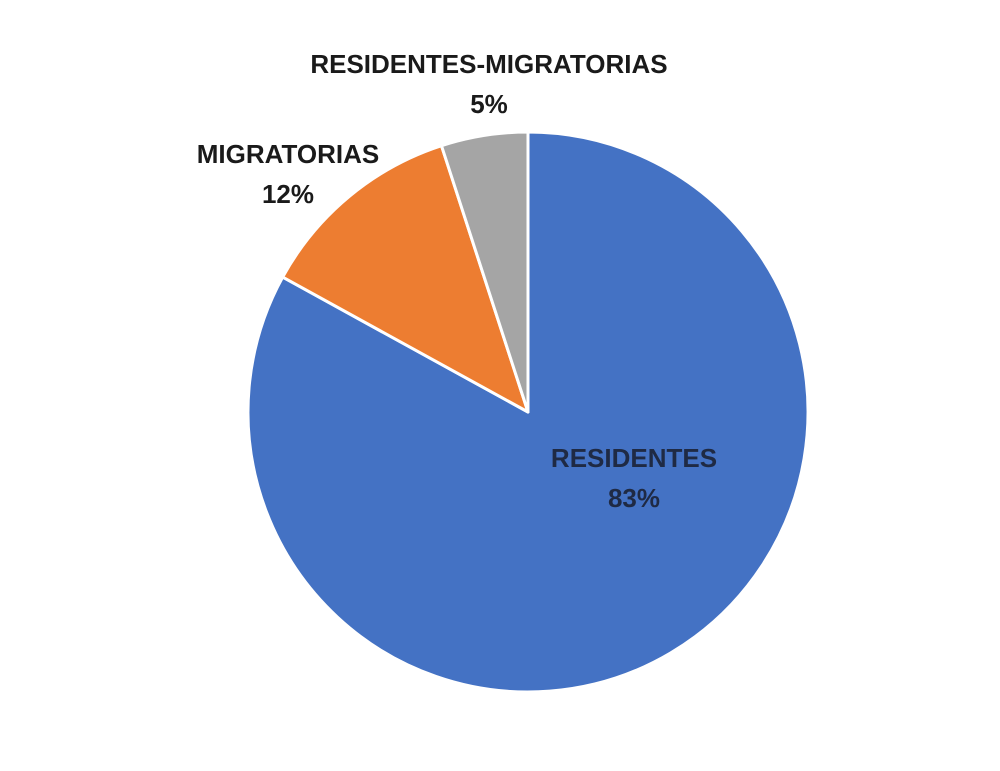 Image resolution: width=1000 pixels, height=771 pixels. Describe the element at coordinates (488, 64) in the screenshot. I see `slice-category-label: RESIDENTES-MIGRATORIAS` at that location.